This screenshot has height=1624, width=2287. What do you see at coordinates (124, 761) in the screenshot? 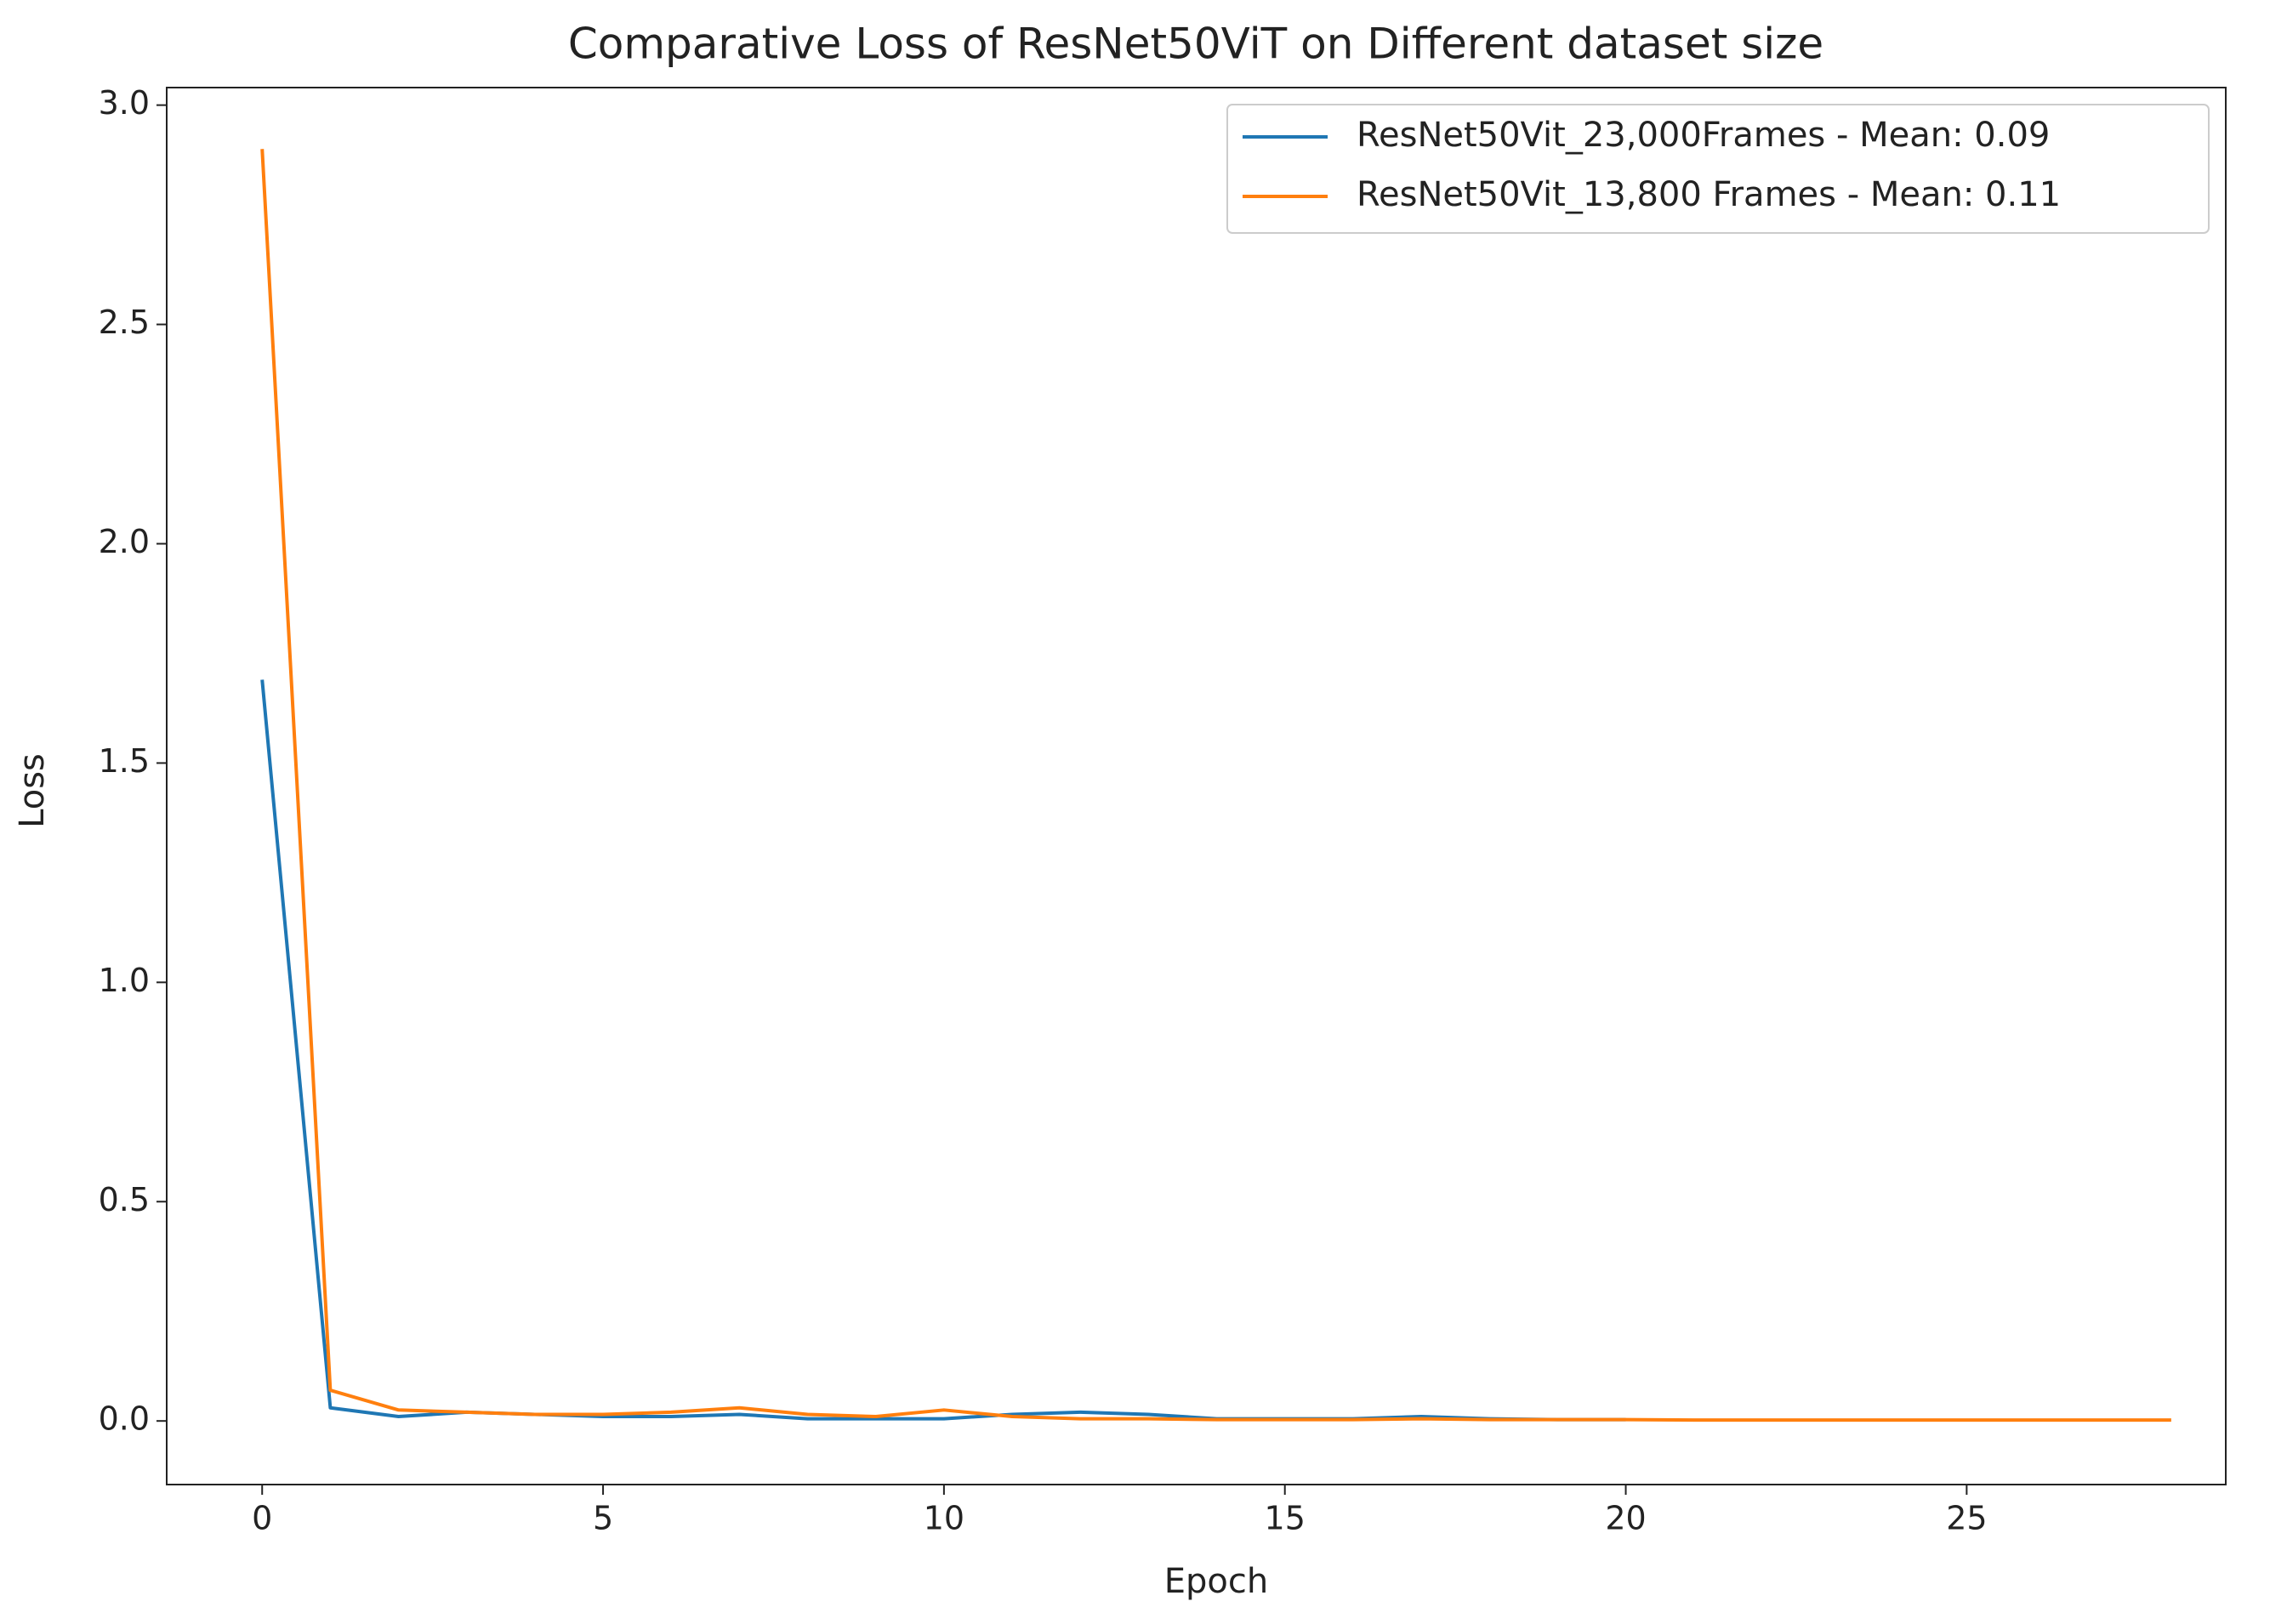
I see `y-tick-label: 1.5` at bounding box center [124, 761].